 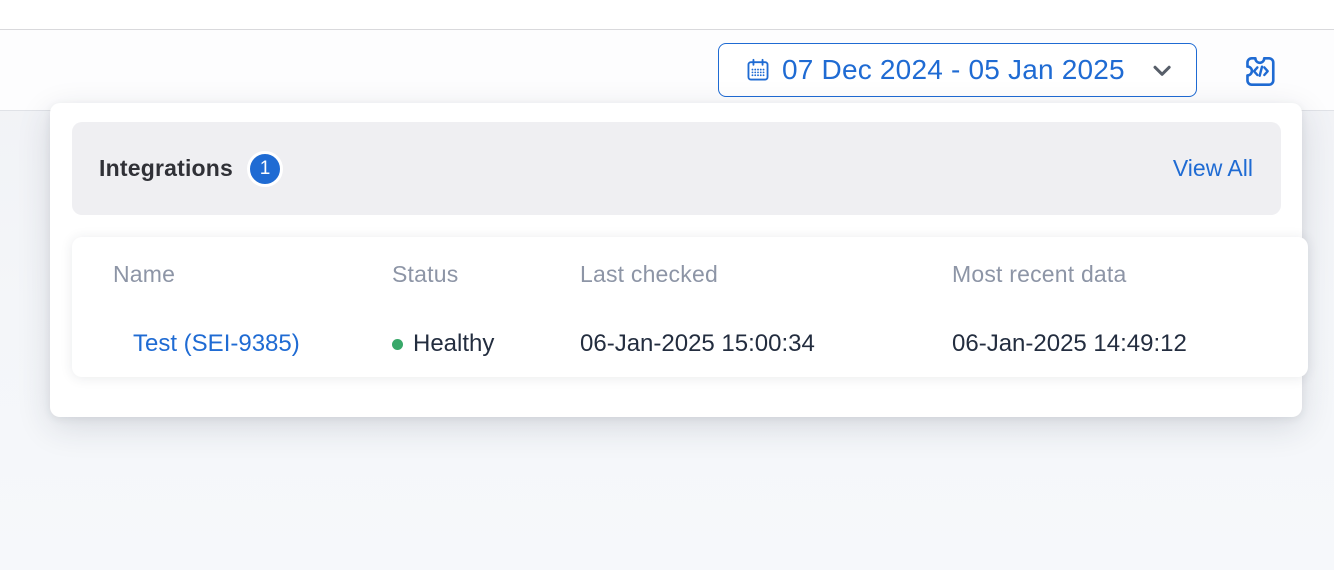 I want to click on status-label: Healthy, so click(x=454, y=343).